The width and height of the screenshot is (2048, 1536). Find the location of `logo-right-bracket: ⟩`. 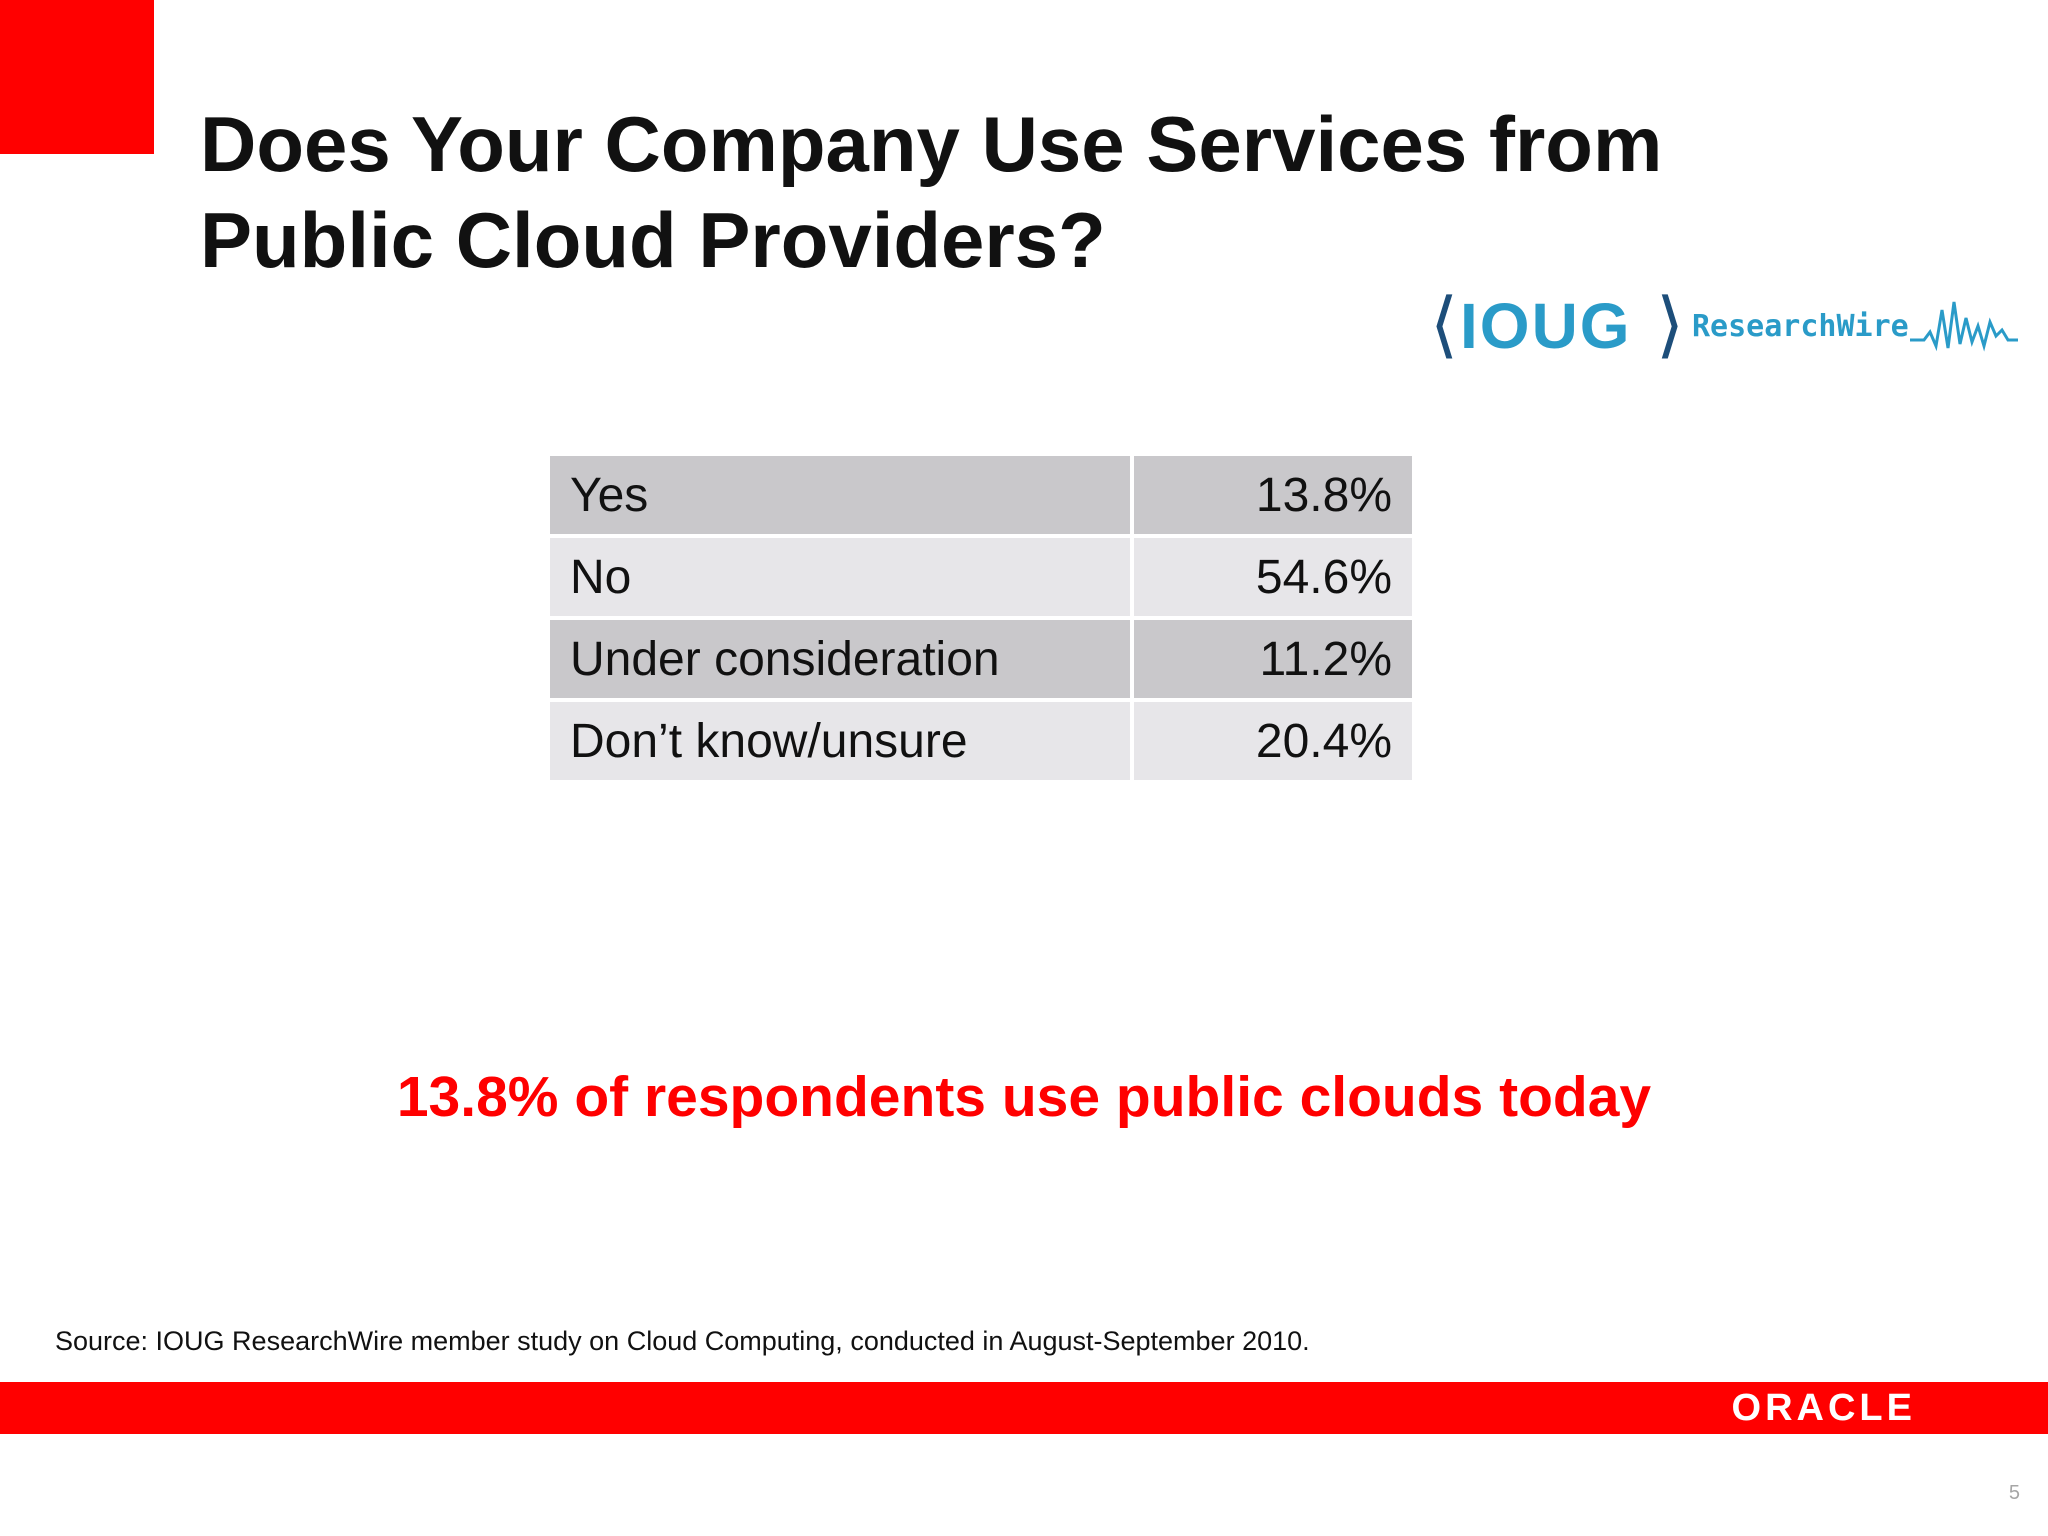

logo-right-bracket: ⟩ is located at coordinates (1670, 325).